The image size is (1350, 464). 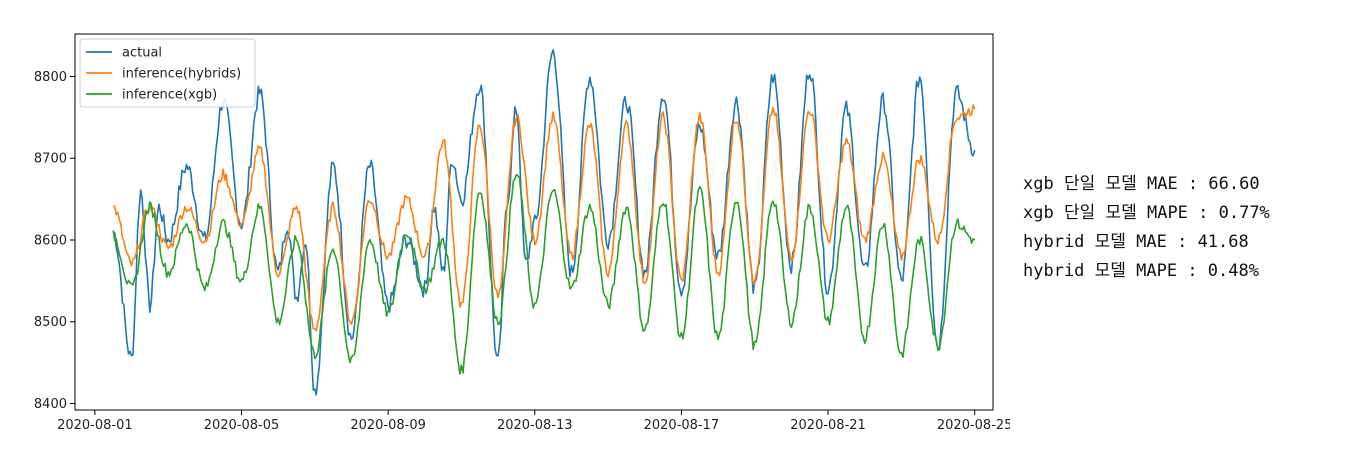 I want to click on metric-xgb-mape: xgb 단일 모델 MAPE : 0.77%, so click(x=1146, y=213).